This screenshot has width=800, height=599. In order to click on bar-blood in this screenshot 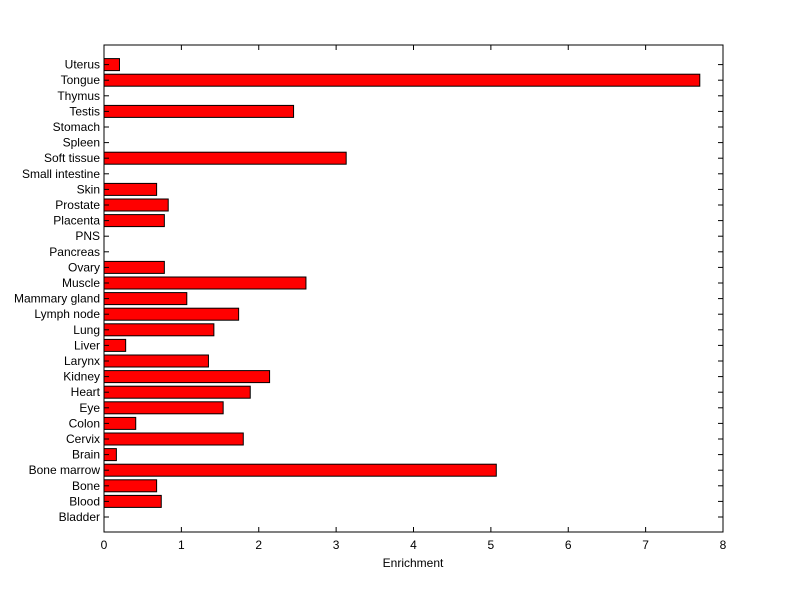, I will do `click(132, 501)`.